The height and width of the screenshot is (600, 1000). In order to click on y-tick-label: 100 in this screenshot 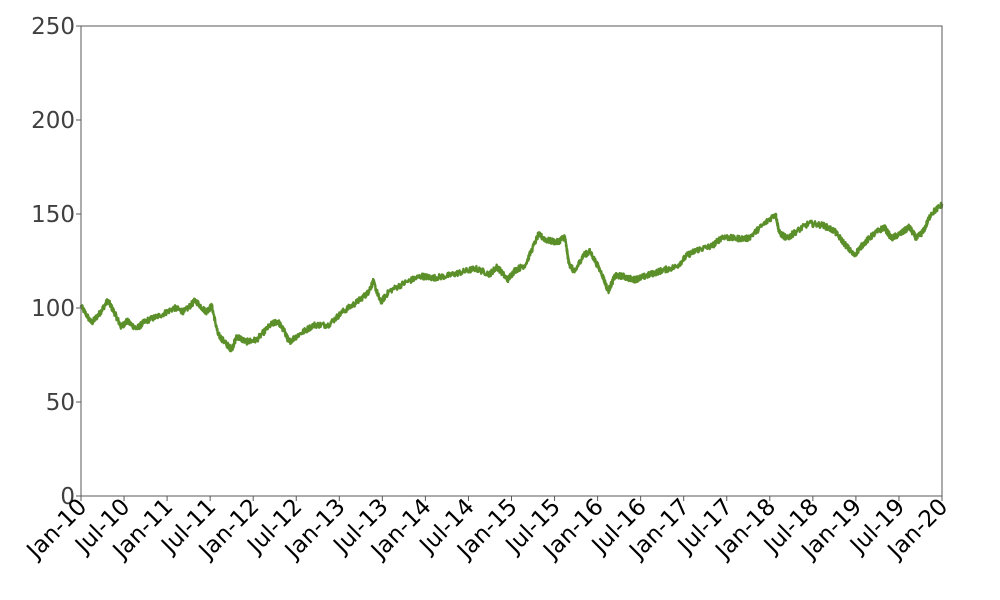, I will do `click(53, 309)`.